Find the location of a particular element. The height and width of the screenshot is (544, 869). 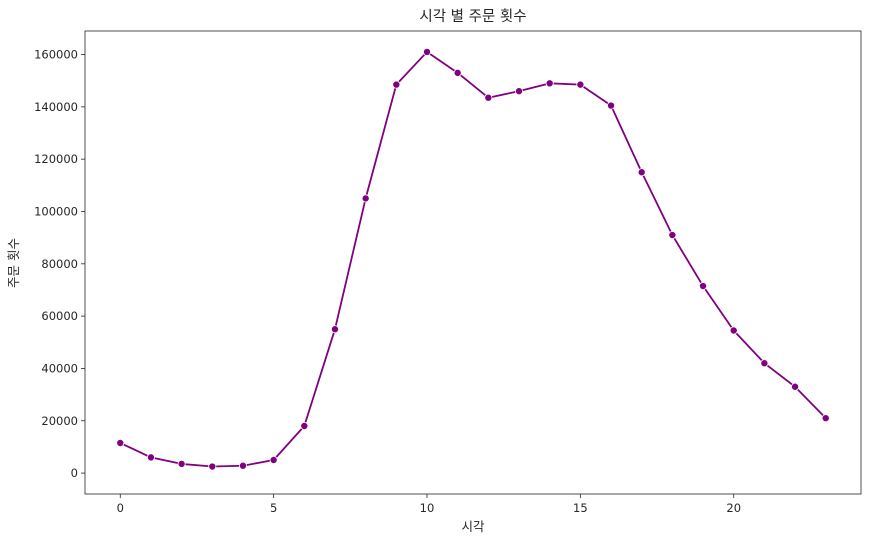

x-axis-label: 시각 is located at coordinates (473, 526).